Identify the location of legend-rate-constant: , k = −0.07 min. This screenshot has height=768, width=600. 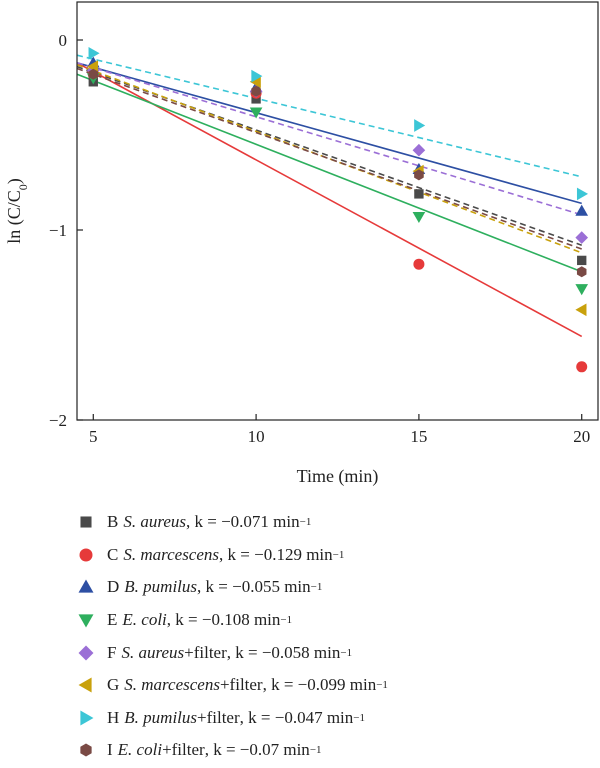
(257, 750).